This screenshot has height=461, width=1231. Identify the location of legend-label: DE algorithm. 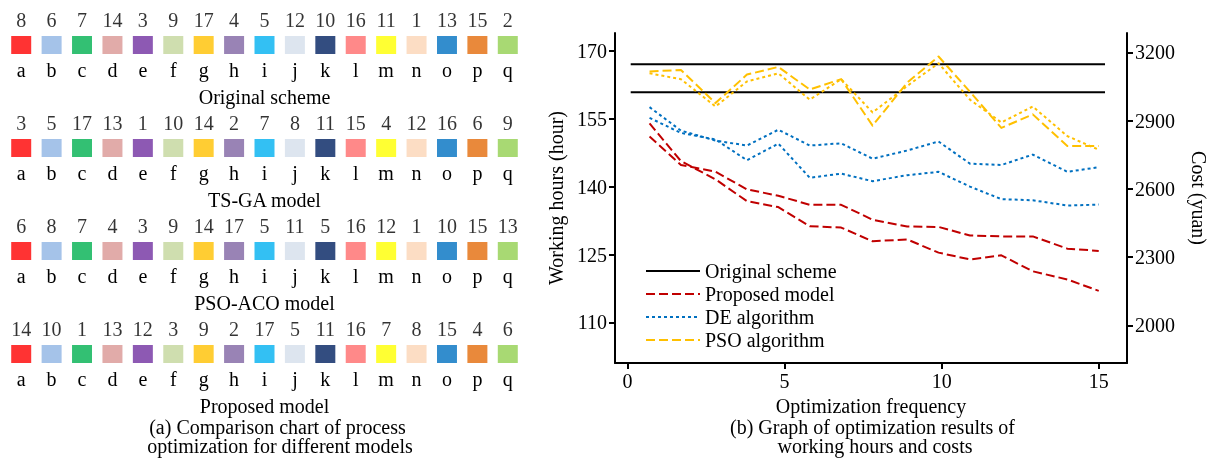
(760, 317).